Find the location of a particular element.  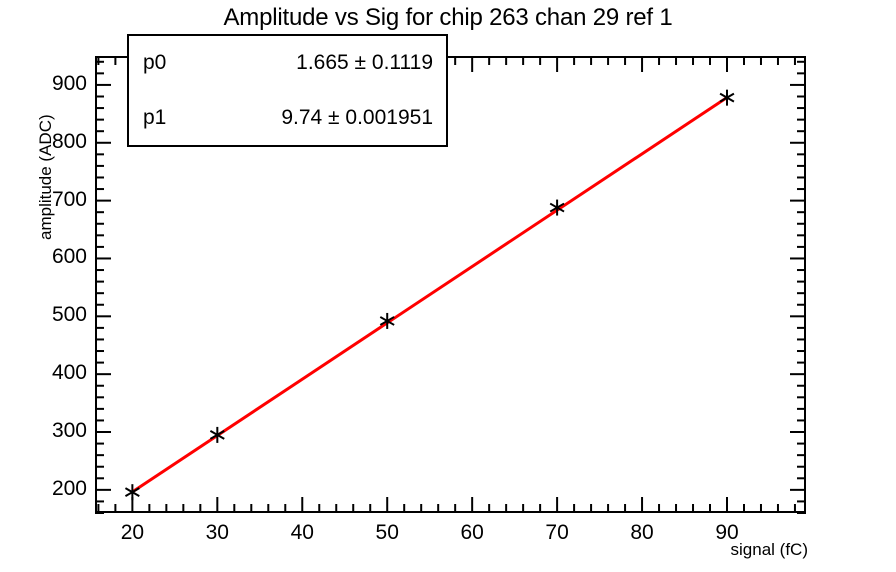

fit-row: p0 1.665 ± 0.1119 is located at coordinates (287, 63).